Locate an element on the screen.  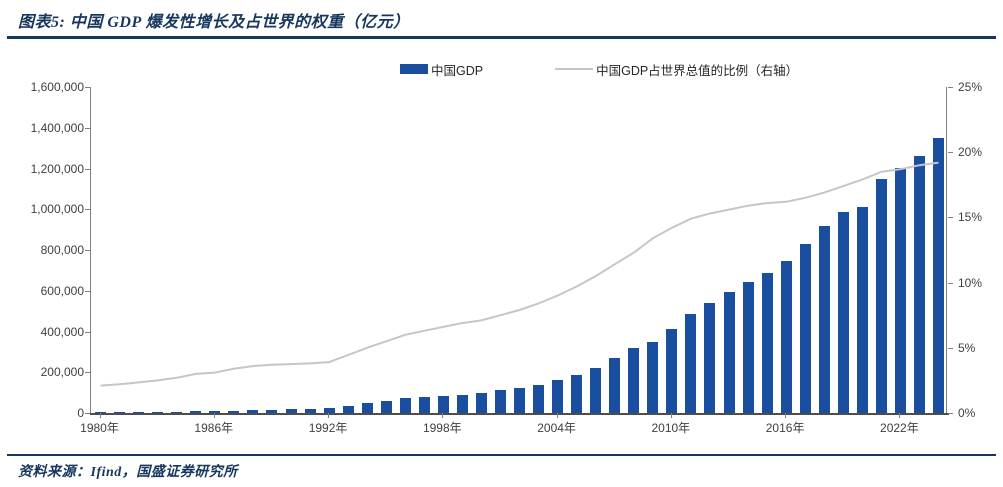
bar-2018 is located at coordinates (824, 319).